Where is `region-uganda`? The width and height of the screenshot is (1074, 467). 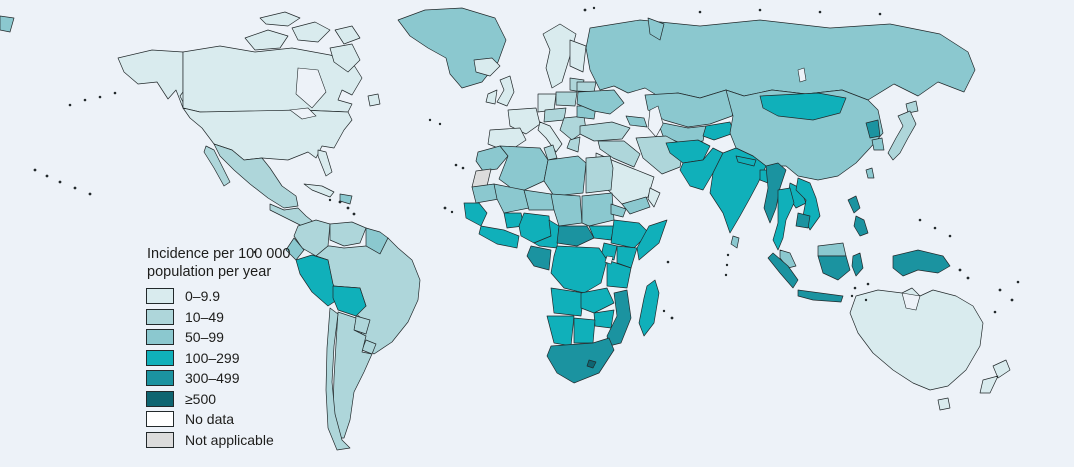
region-uganda is located at coordinates (609, 251).